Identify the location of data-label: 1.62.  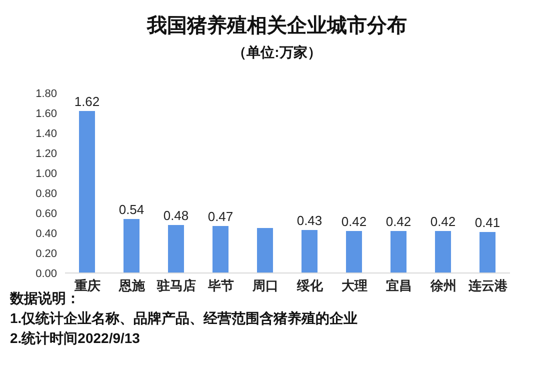
(87, 101).